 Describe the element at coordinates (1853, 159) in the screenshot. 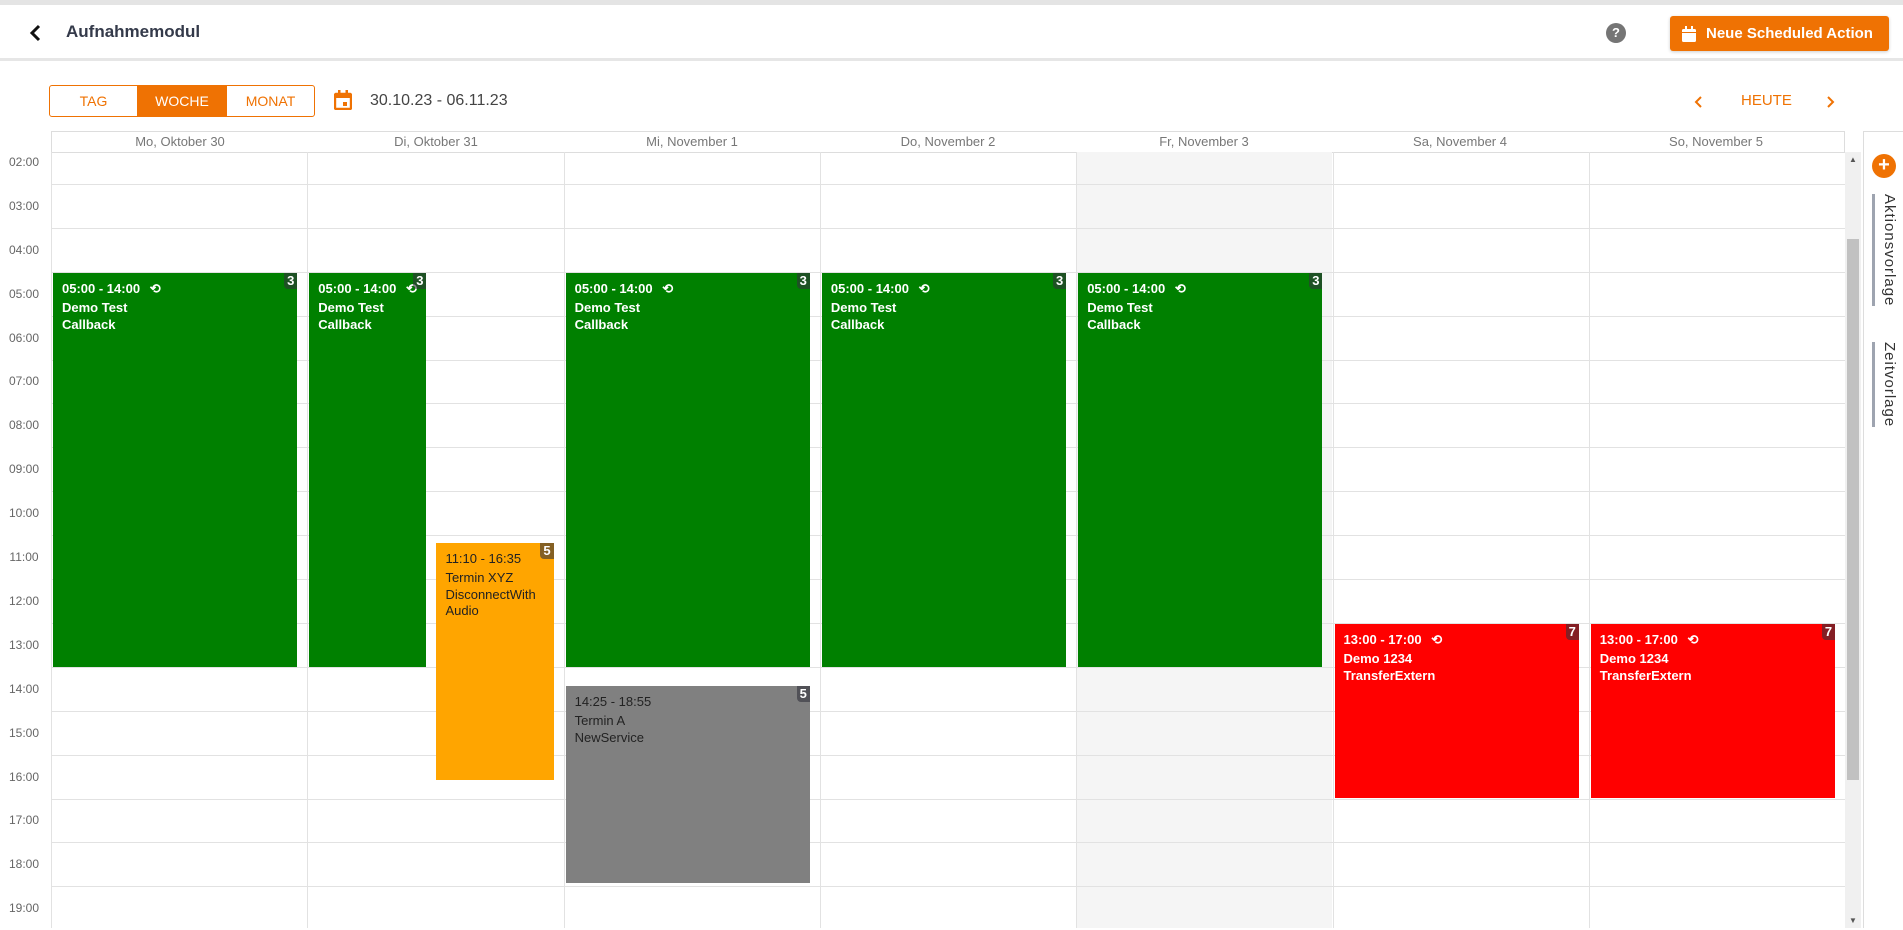

I see `scroll-up-arrow-icon: ▲` at that location.